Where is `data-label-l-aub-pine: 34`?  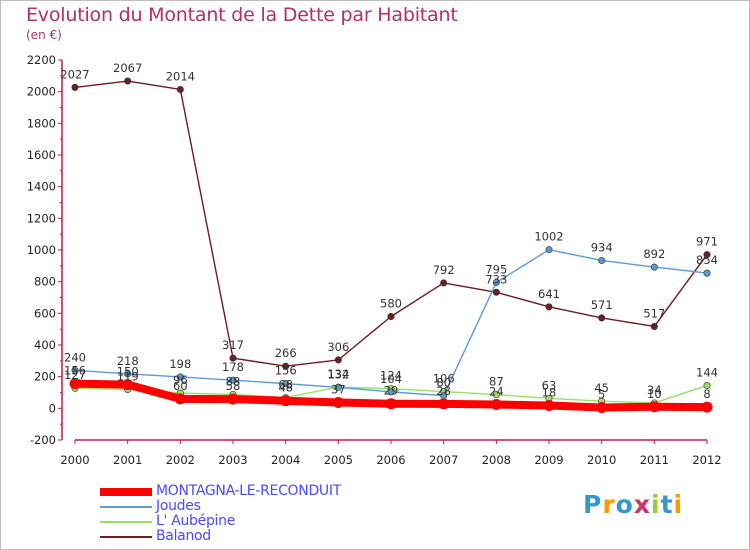 data-label-l-aub-pine: 34 is located at coordinates (654, 390).